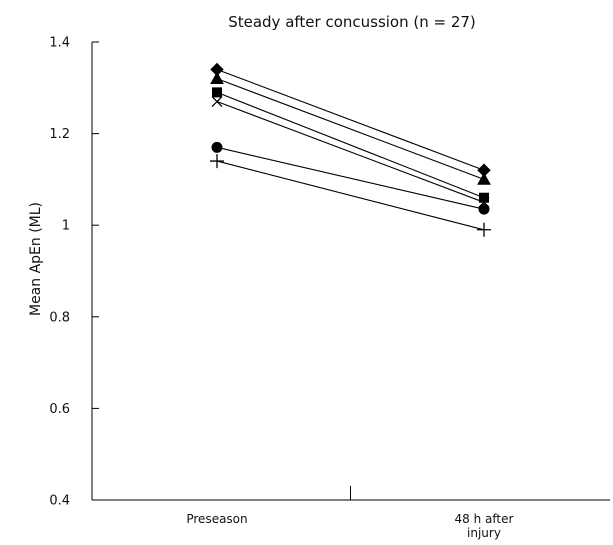 The width and height of the screenshot is (613, 545). I want to click on series-square, so click(350, 145).